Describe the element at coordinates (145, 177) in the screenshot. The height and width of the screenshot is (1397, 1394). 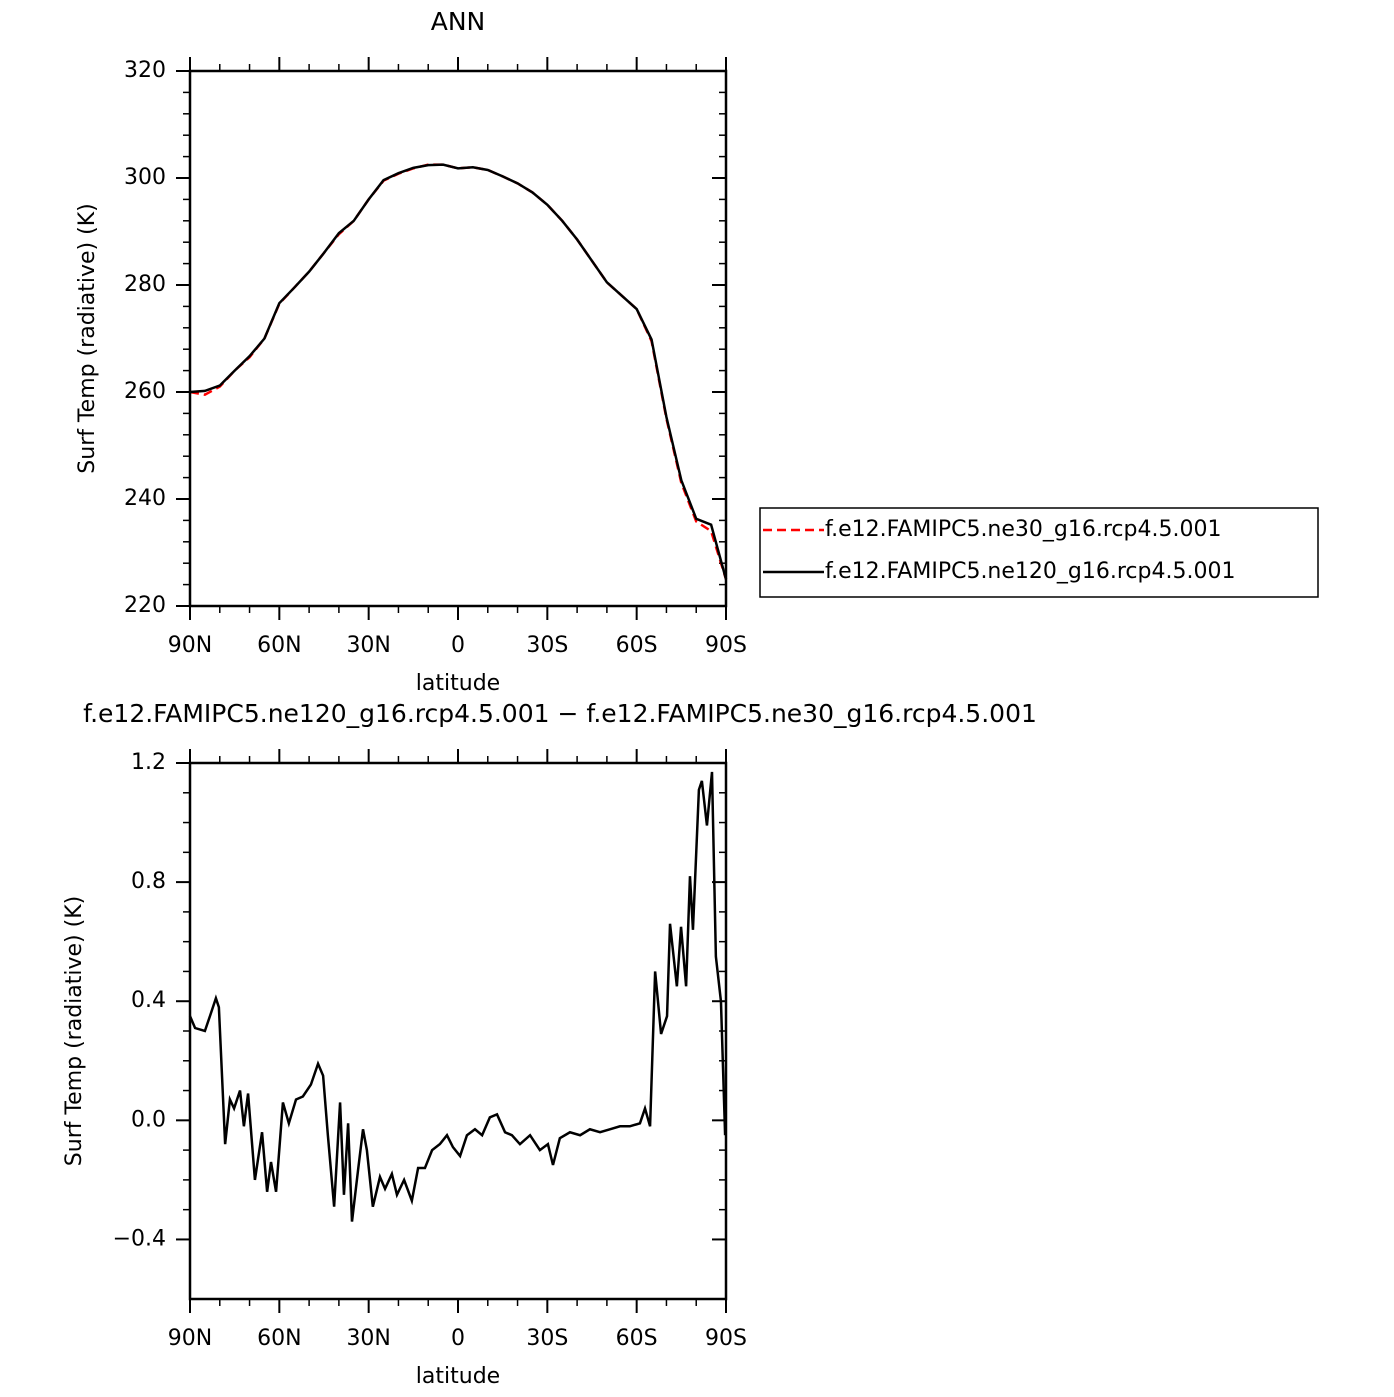
I see `y-tick-label: 300` at that location.